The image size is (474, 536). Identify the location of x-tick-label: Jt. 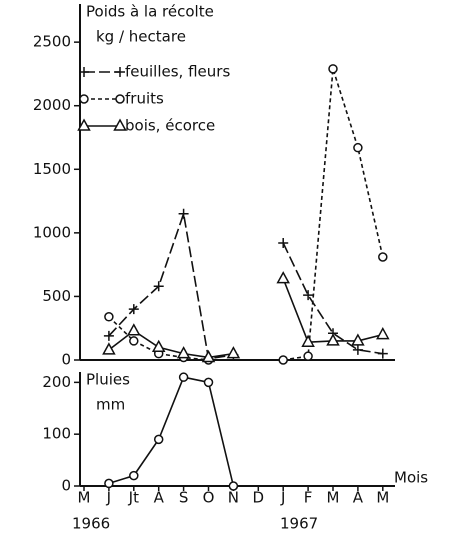
(133, 498).